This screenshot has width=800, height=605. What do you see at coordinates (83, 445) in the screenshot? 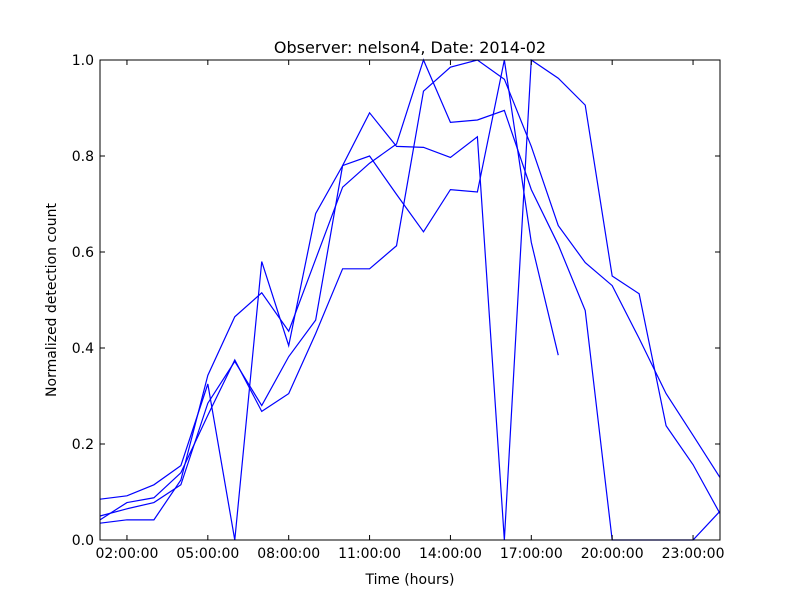
I see `y-tick-label: 0.2` at bounding box center [83, 445].